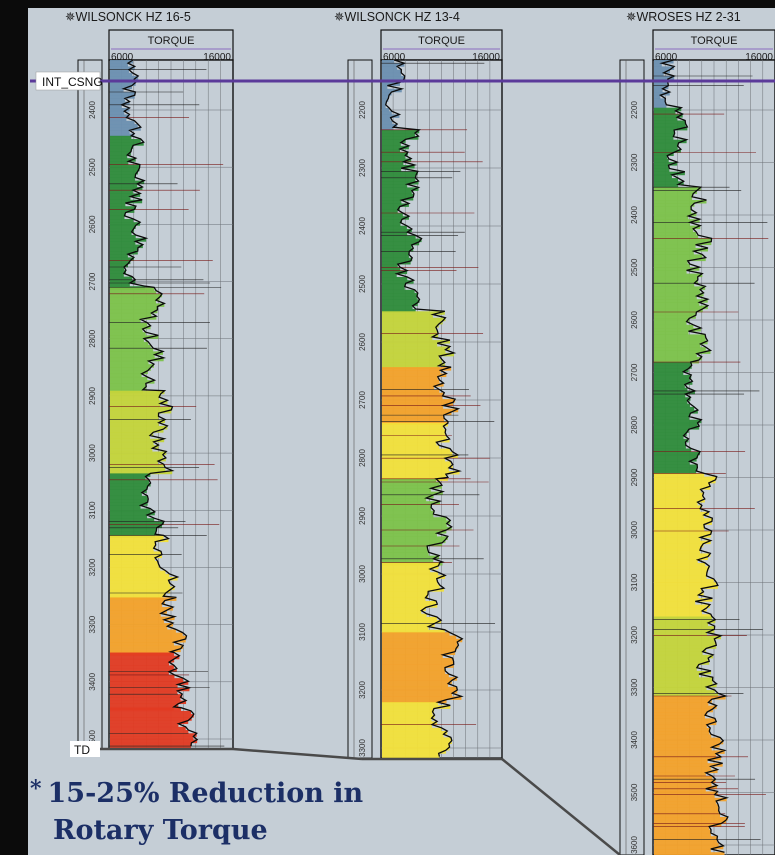 This screenshot has width=775, height=855. I want to click on depth-label-2-3200: 3200, so click(362, 690).